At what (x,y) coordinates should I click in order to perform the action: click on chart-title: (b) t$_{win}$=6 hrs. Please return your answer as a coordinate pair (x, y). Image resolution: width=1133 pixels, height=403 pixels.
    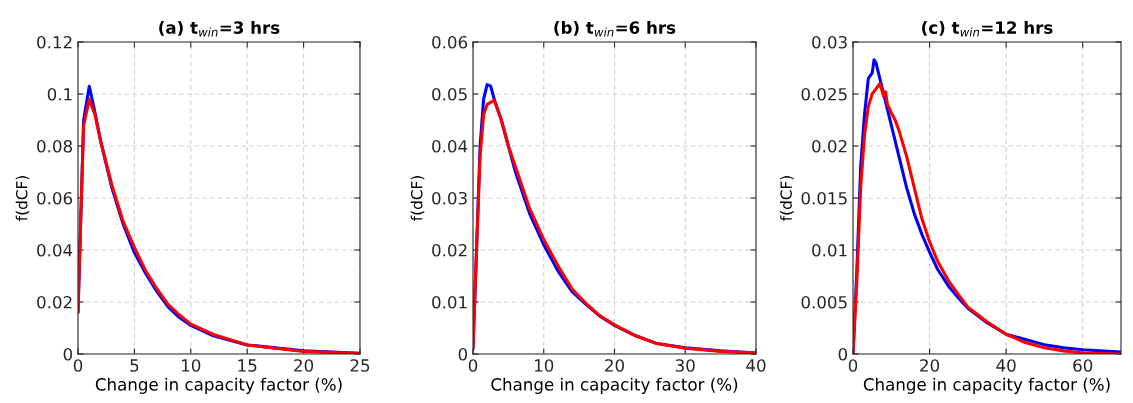
    Looking at the image, I should click on (615, 29).